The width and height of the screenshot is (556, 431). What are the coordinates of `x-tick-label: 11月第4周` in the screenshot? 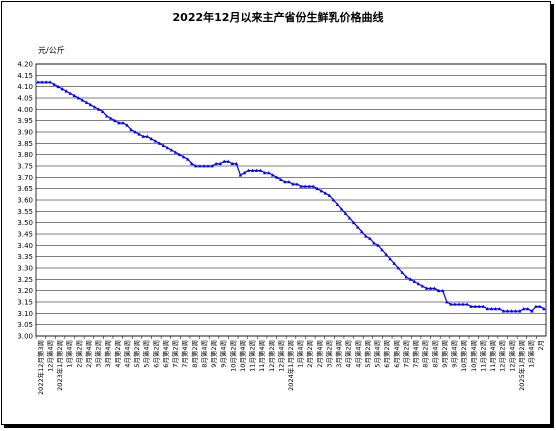 It's located at (492, 356).